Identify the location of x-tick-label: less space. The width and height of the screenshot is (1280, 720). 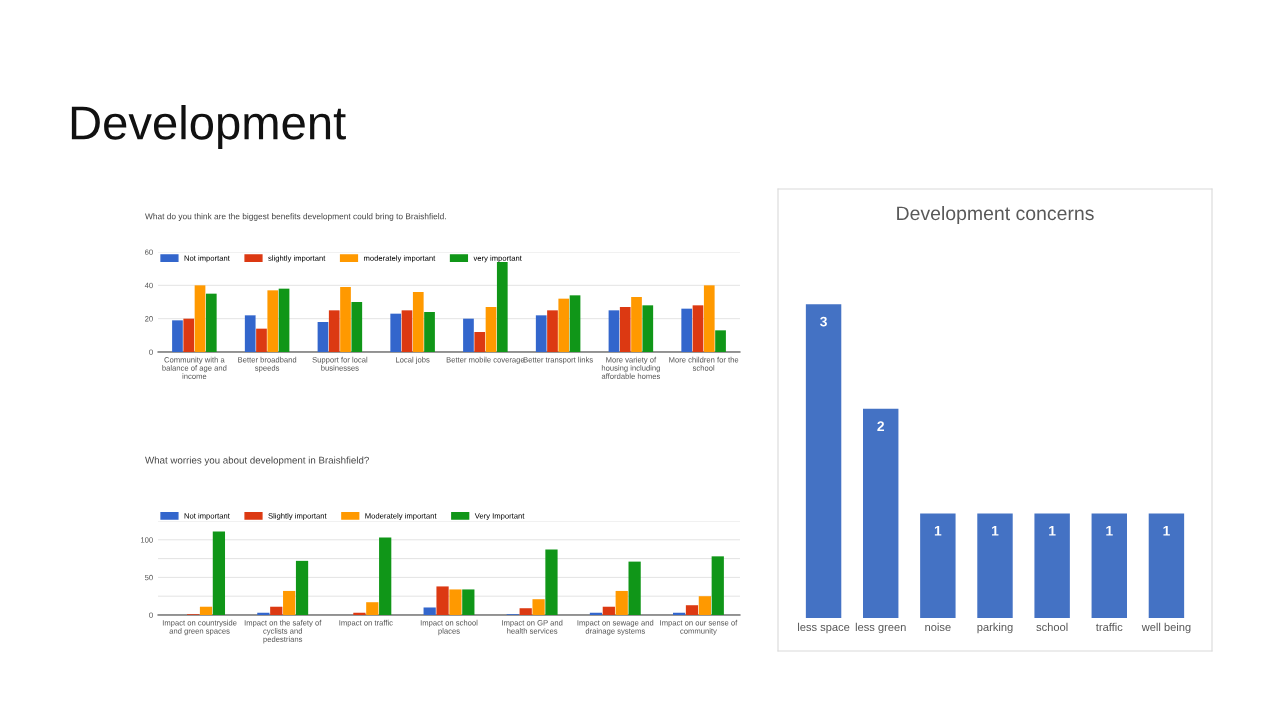
(824, 628).